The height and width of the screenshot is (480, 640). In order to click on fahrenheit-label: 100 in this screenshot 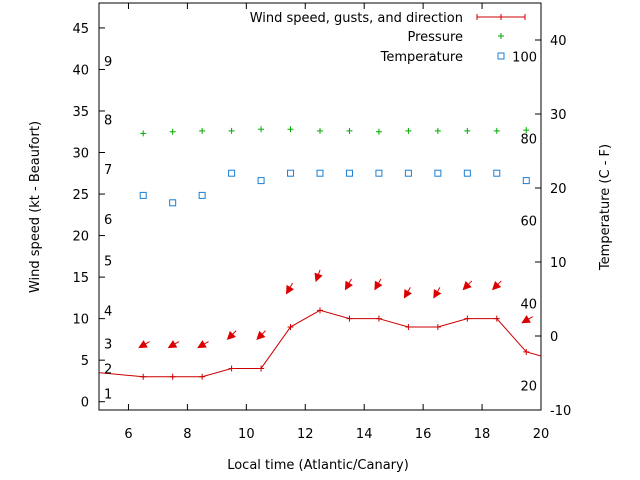, I will do `click(524, 57)`.